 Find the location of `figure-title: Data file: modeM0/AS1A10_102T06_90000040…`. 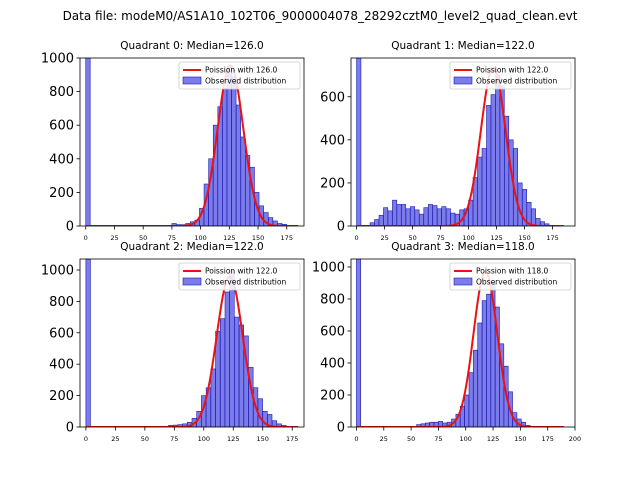

figure-title: Data file: modeM0/AS1A10_102T06_90000040… is located at coordinates (320, 16).